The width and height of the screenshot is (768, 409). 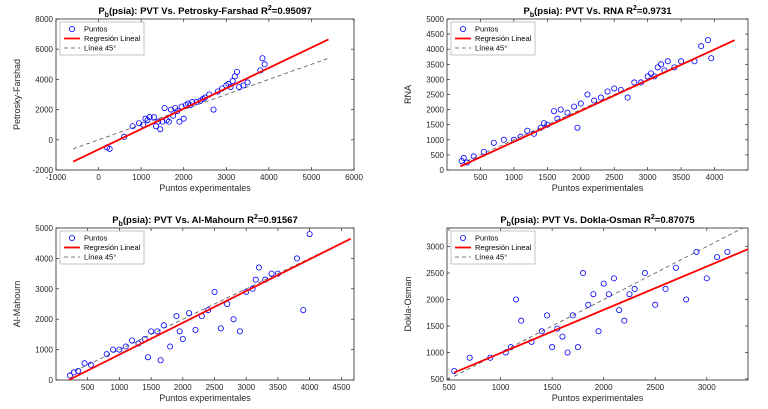 I want to click on x-tick-label: 3000, so click(x=648, y=177).